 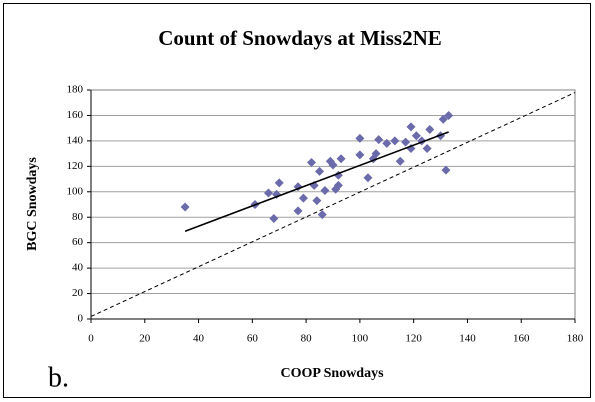 I want to click on y-tick-label: 100, so click(x=75, y=191).